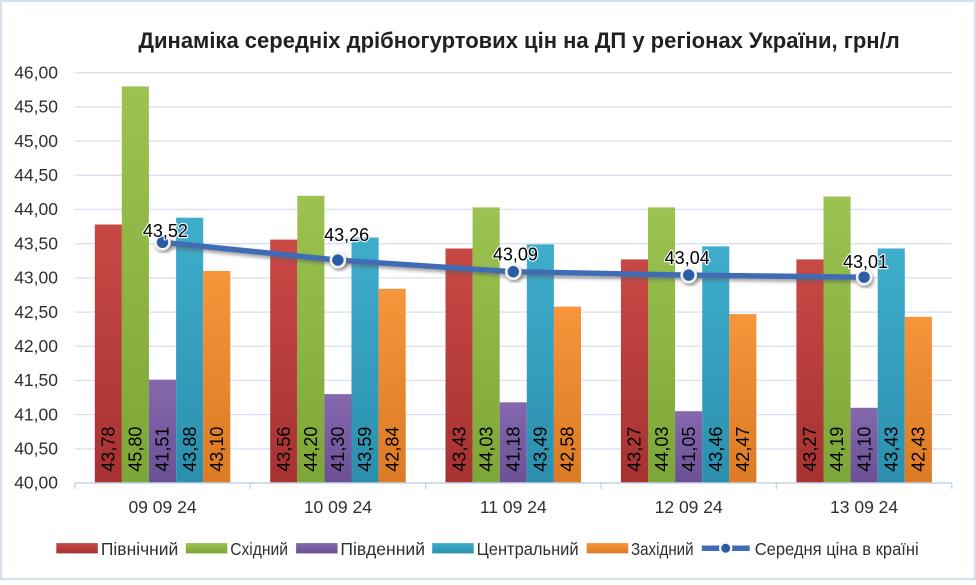 The image size is (976, 585). I want to click on svg-text: 42,43, so click(919, 449).